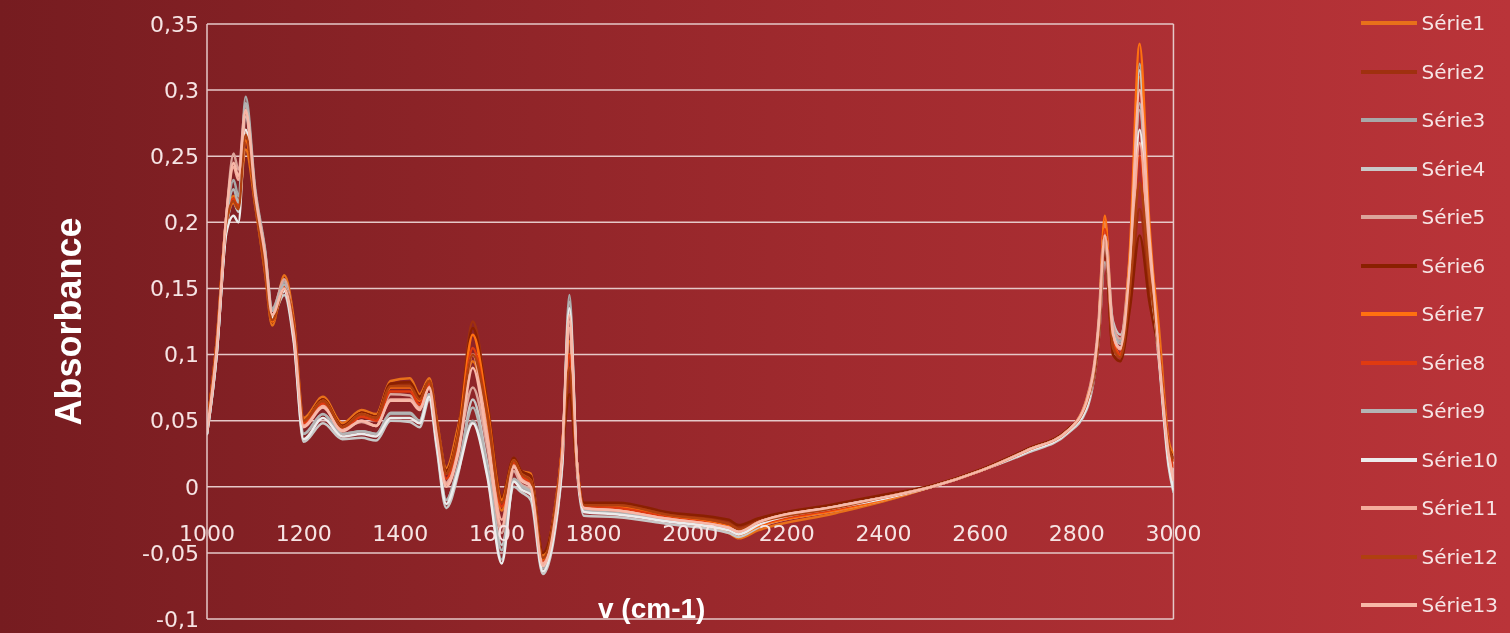 Image resolution: width=1510 pixels, height=633 pixels. Describe the element at coordinates (181, 223) in the screenshot. I see `y-tick-label: 0,2` at that location.